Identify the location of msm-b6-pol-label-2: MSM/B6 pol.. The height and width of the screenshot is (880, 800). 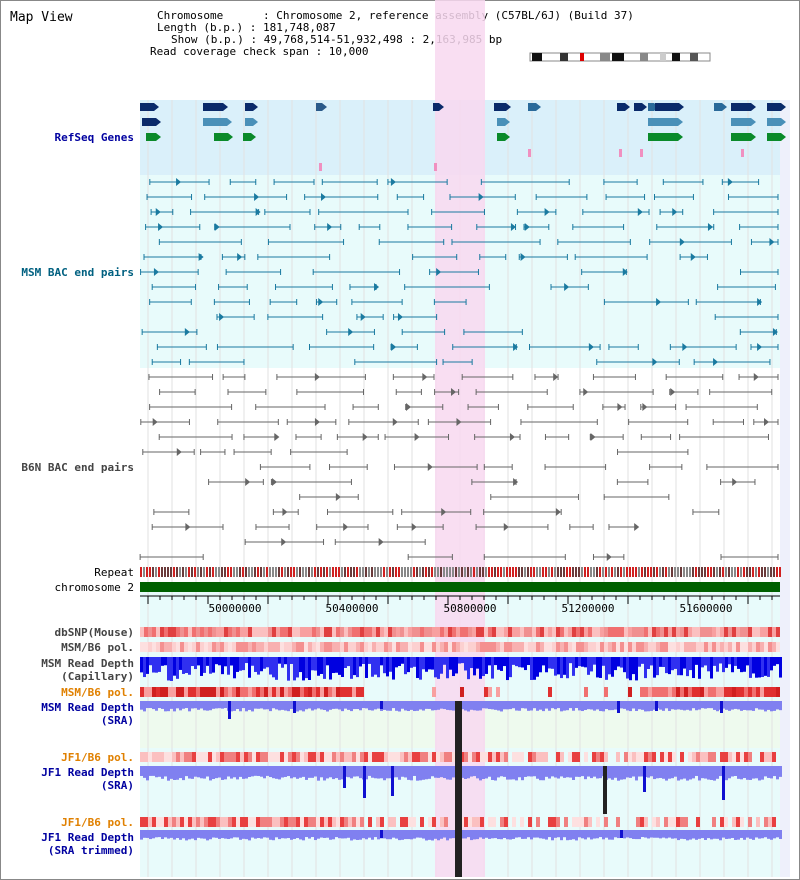
(97, 692).